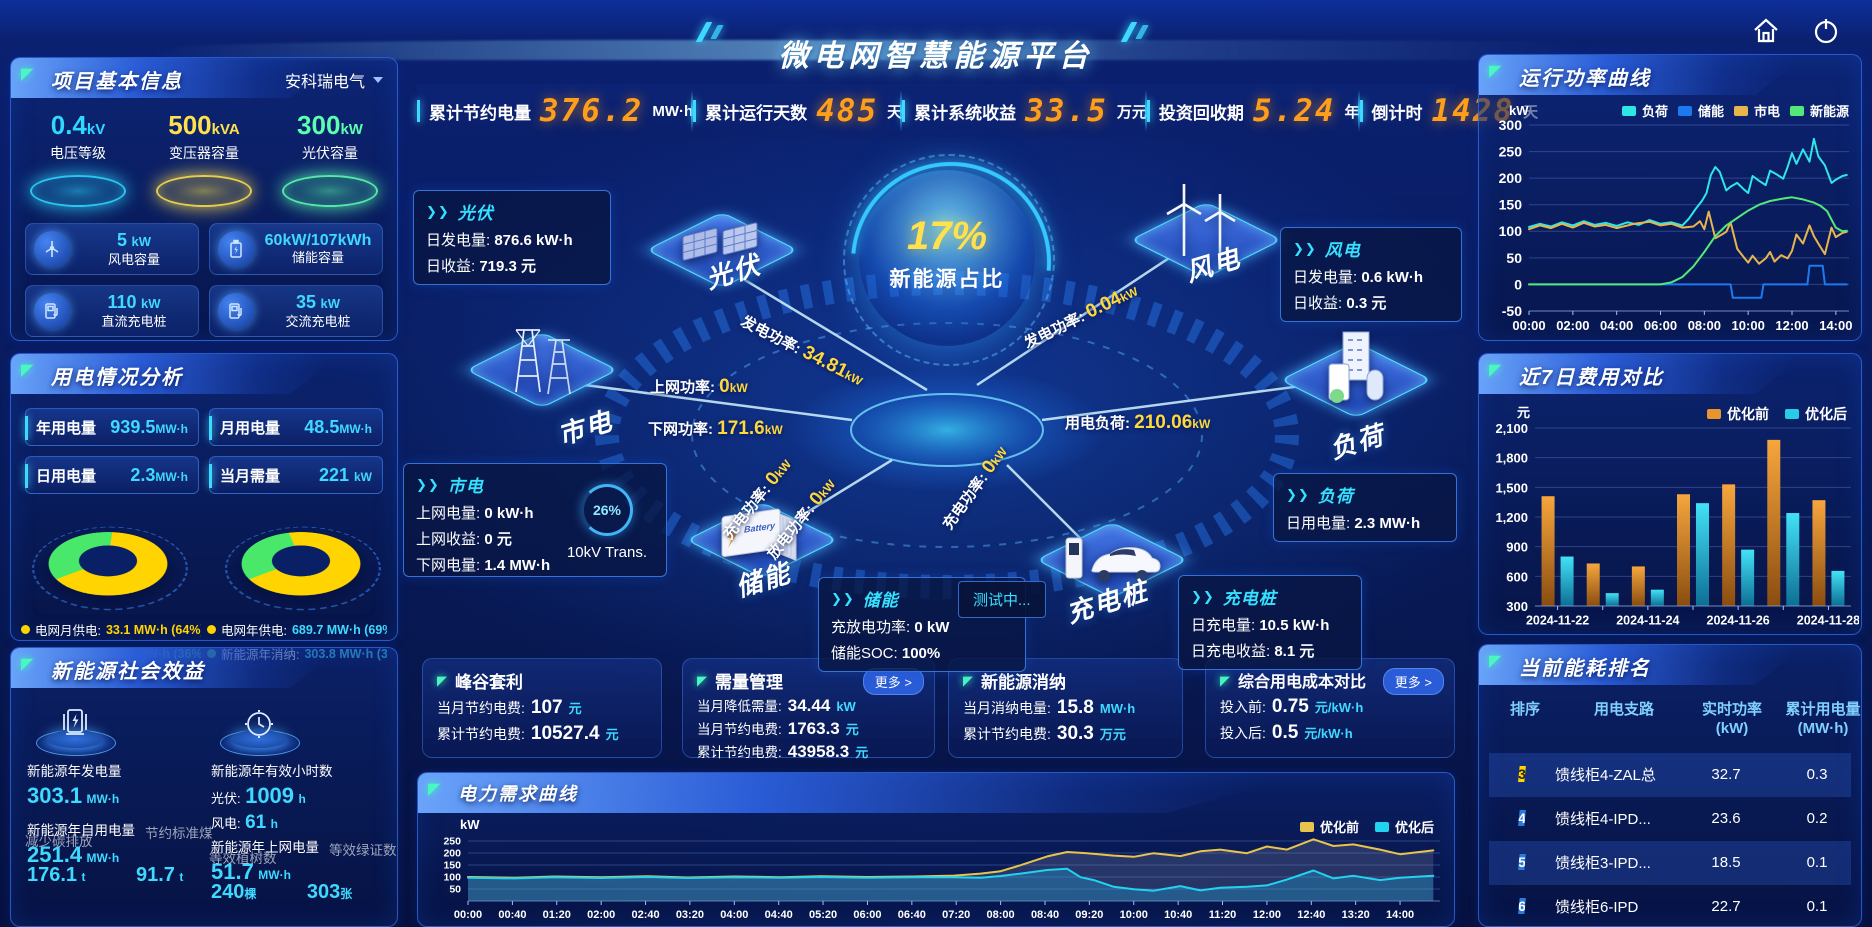  I want to click on battery-container-illustration: Battery, so click(759, 535).